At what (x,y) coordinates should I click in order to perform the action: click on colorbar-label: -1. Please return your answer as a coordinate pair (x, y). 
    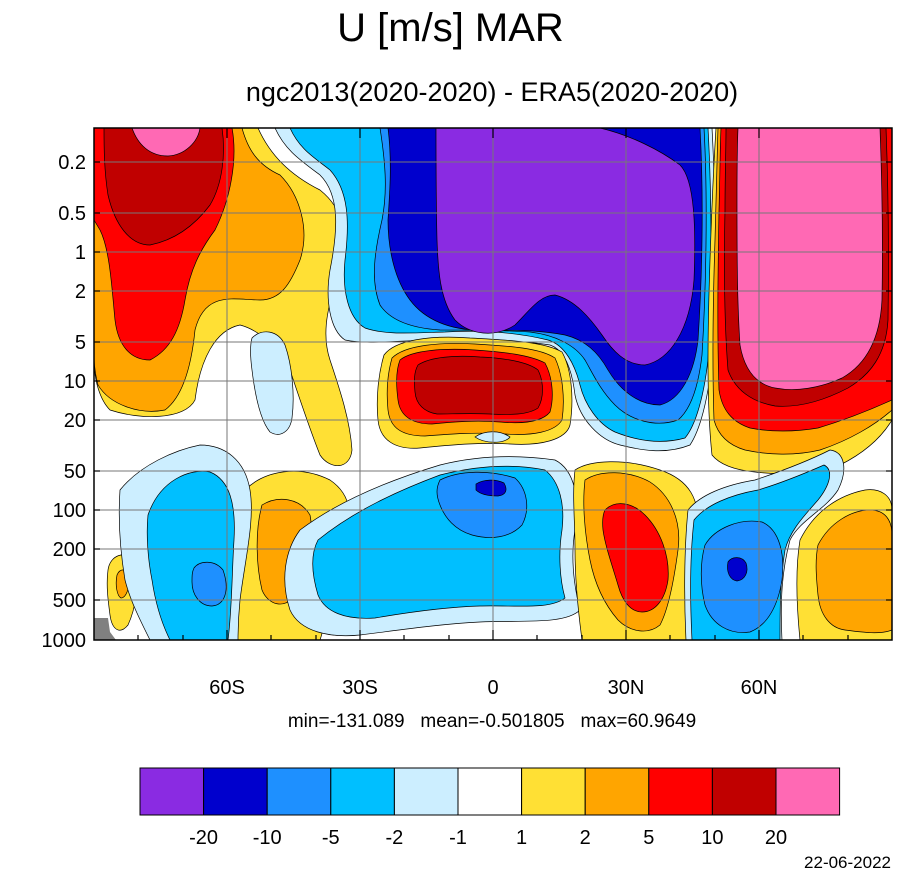
    Looking at the image, I should click on (458, 838).